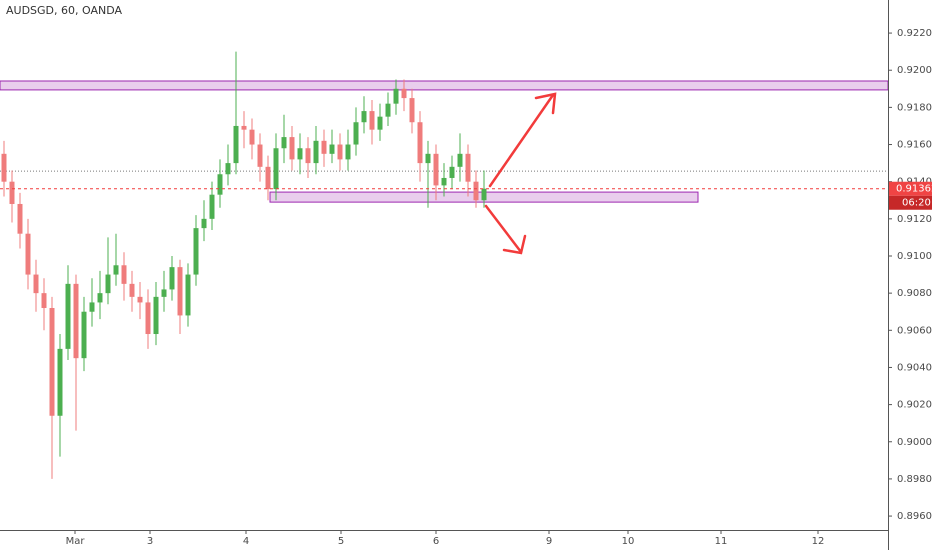 This screenshot has height=550, width=932. Describe the element at coordinates (721, 541) in the screenshot. I see `x-tick-label: 11` at that location.